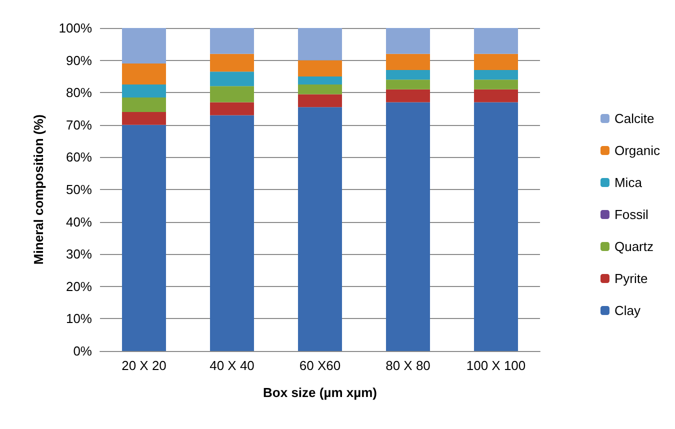 This screenshot has width=675, height=429. What do you see at coordinates (75, 28) in the screenshot?
I see `y-tick-label: 100%` at bounding box center [75, 28].